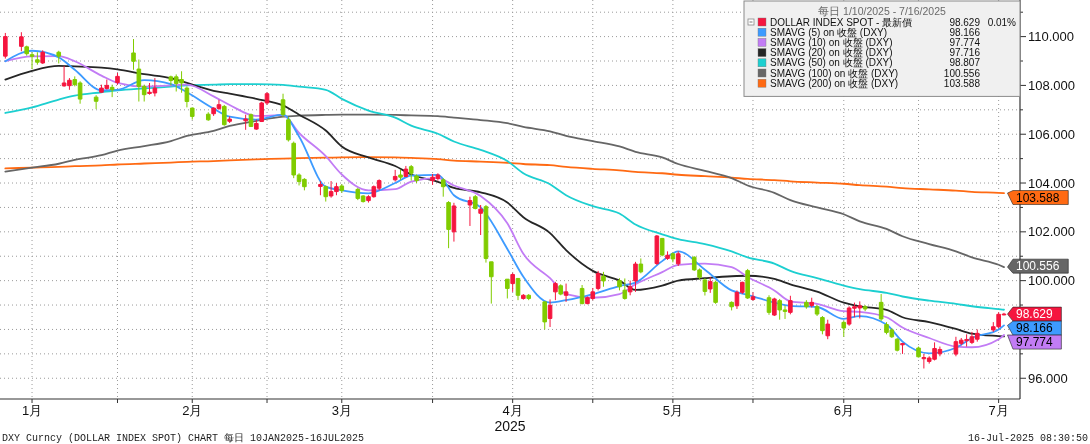  What do you see at coordinates (1002, 22) in the screenshot?
I see `annotation: 0.01%` at bounding box center [1002, 22].